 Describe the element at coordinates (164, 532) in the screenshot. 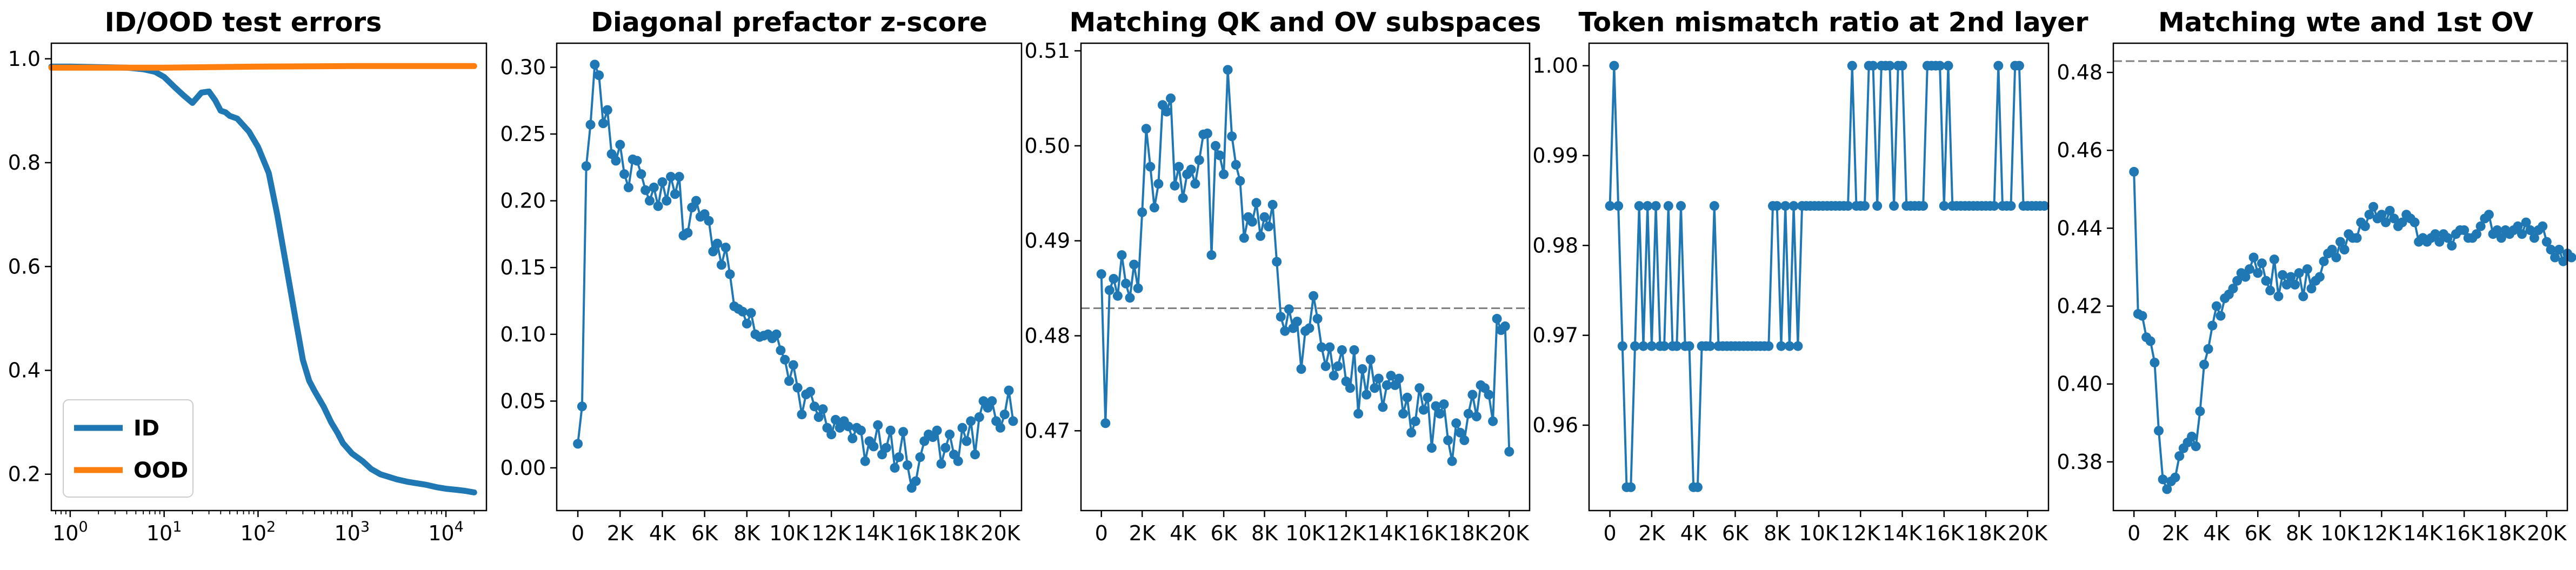

I see `x-tick-label: 101` at that location.